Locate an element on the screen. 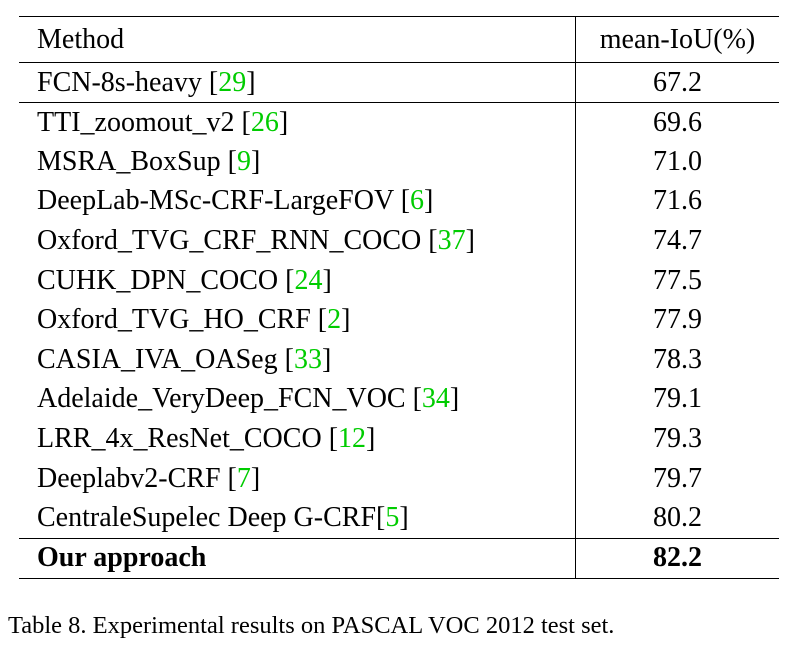  score-cell: 79.7 is located at coordinates (677, 478).